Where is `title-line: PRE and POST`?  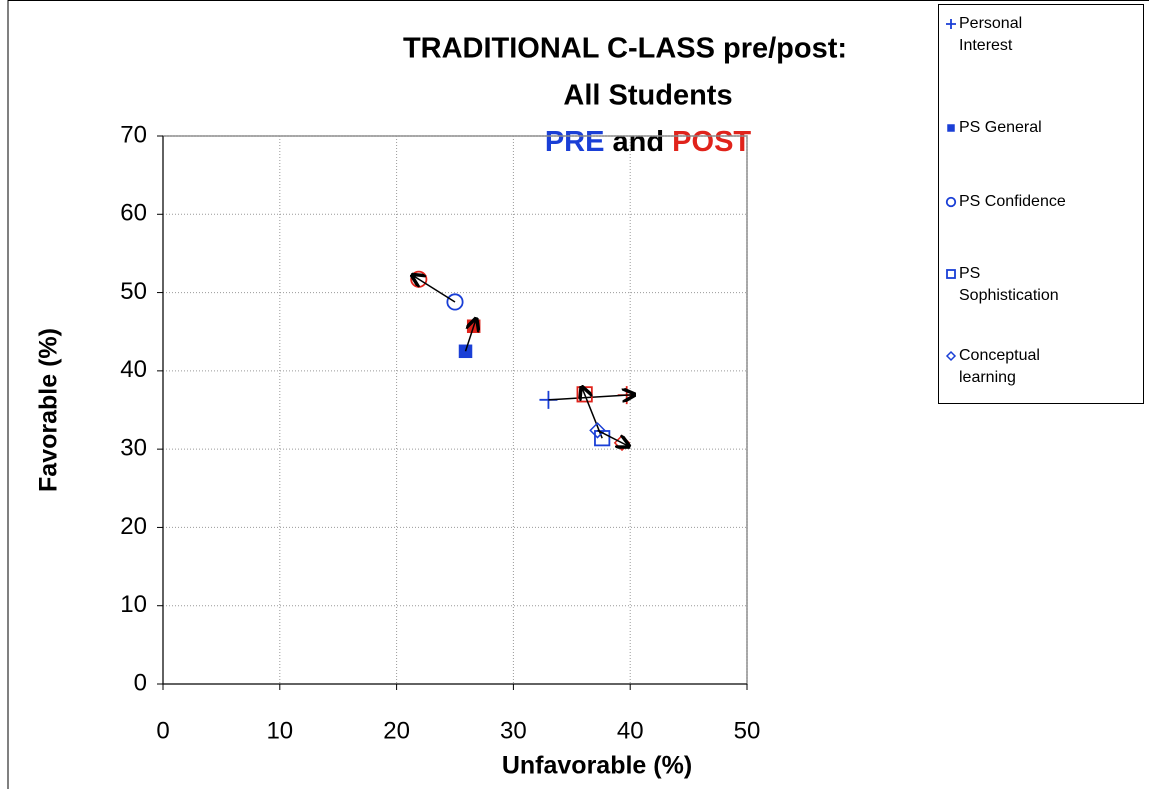
title-line: PRE and POST is located at coordinates (648, 142).